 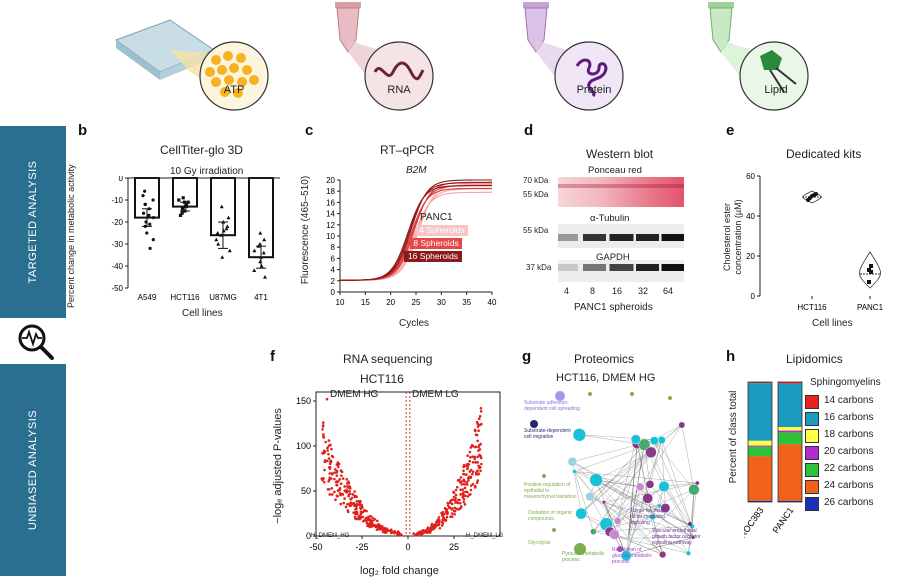 What do you see at coordinates (305, 230) in the screenshot?
I see `panel-c-ylabel: Fluorescence (465–510)` at bounding box center [305, 230].